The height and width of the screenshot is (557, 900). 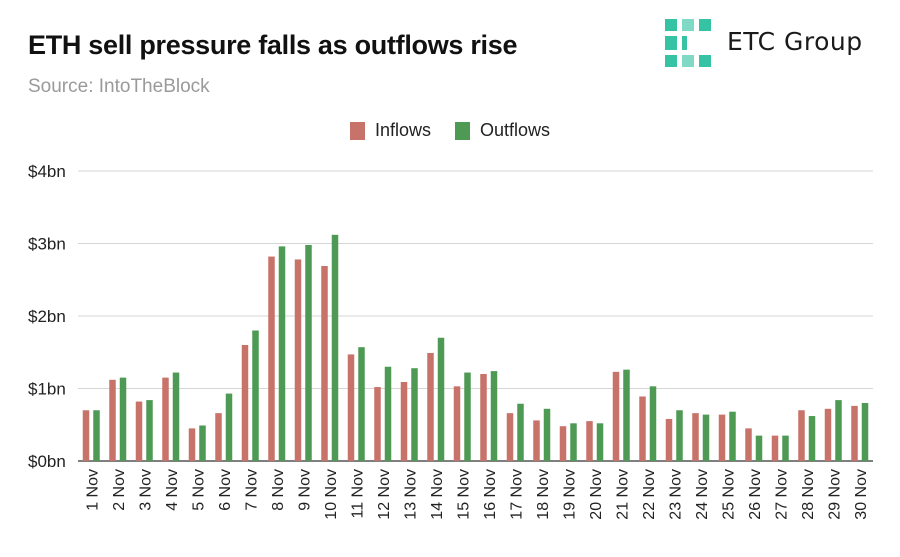 I want to click on x-tick-label: 1 Nov, so click(x=92, y=490).